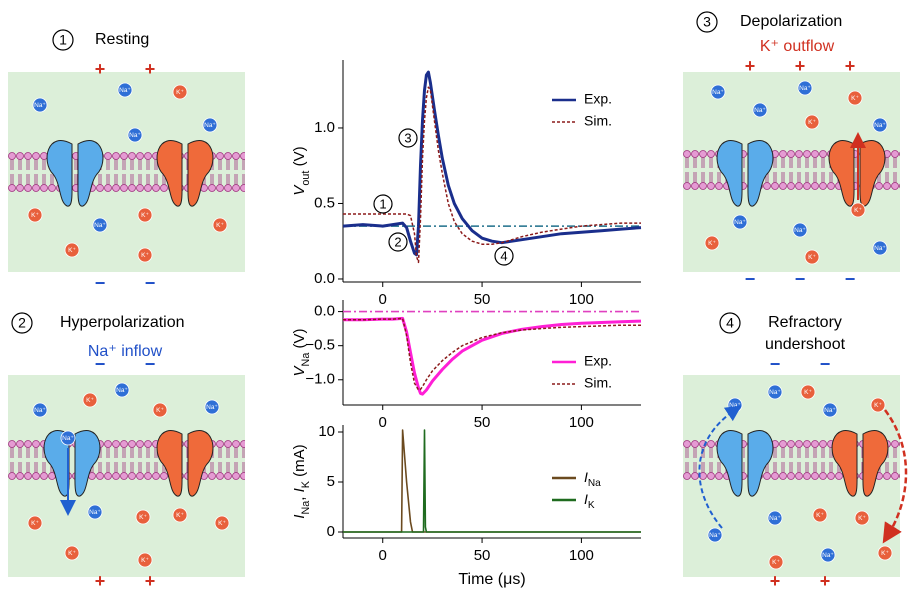 The height and width of the screenshot is (597, 909). What do you see at coordinates (301, 481) in the screenshot?
I see `y-axis-label: INa, IK (mA)` at bounding box center [301, 481].